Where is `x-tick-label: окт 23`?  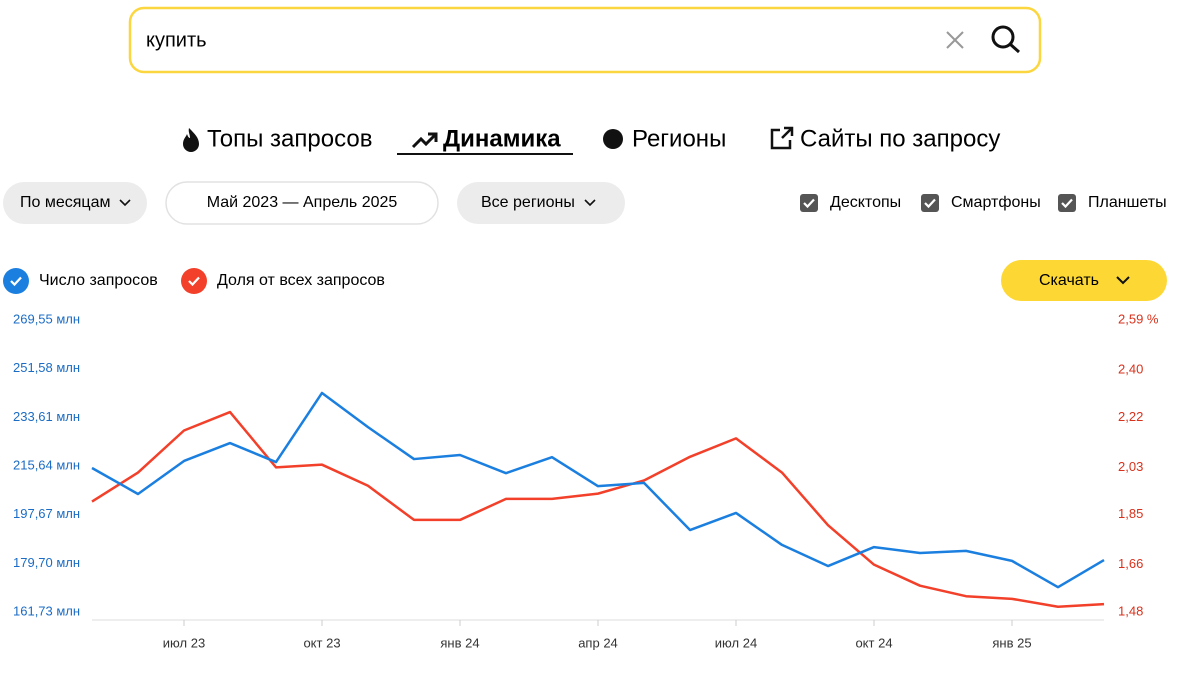 x-tick-label: окт 23 is located at coordinates (321, 642).